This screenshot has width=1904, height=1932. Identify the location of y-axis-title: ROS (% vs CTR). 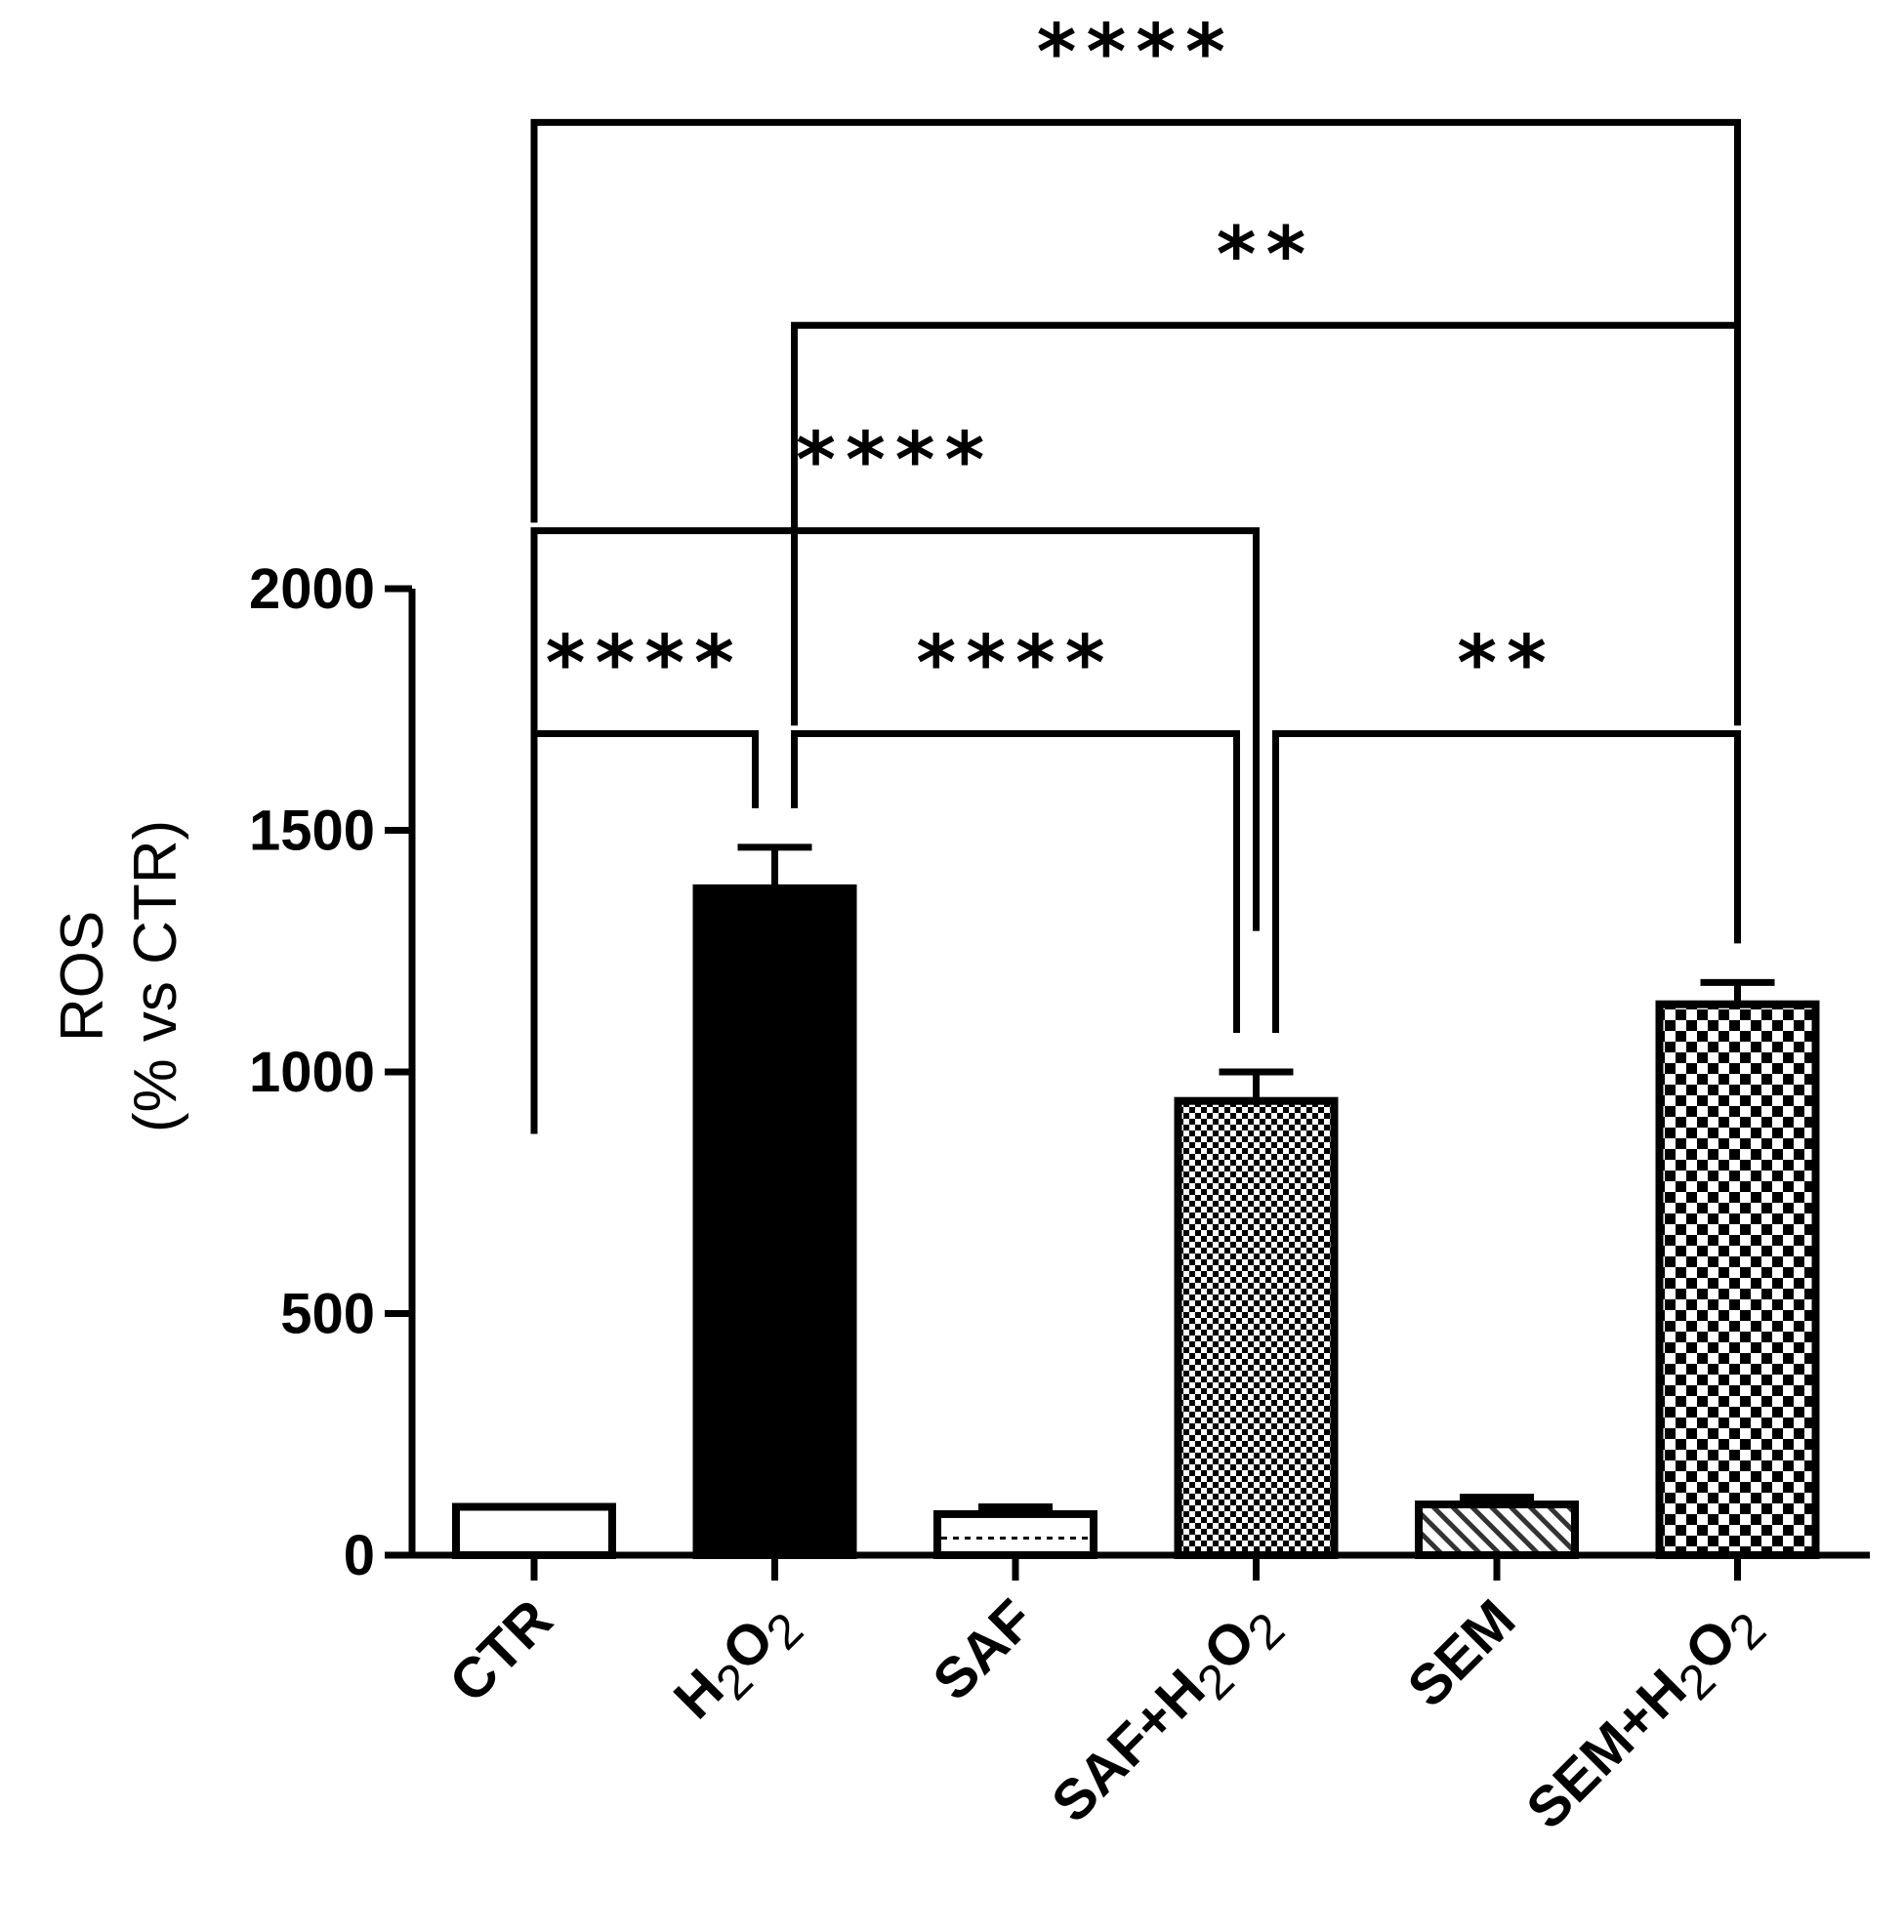
(119, 976).